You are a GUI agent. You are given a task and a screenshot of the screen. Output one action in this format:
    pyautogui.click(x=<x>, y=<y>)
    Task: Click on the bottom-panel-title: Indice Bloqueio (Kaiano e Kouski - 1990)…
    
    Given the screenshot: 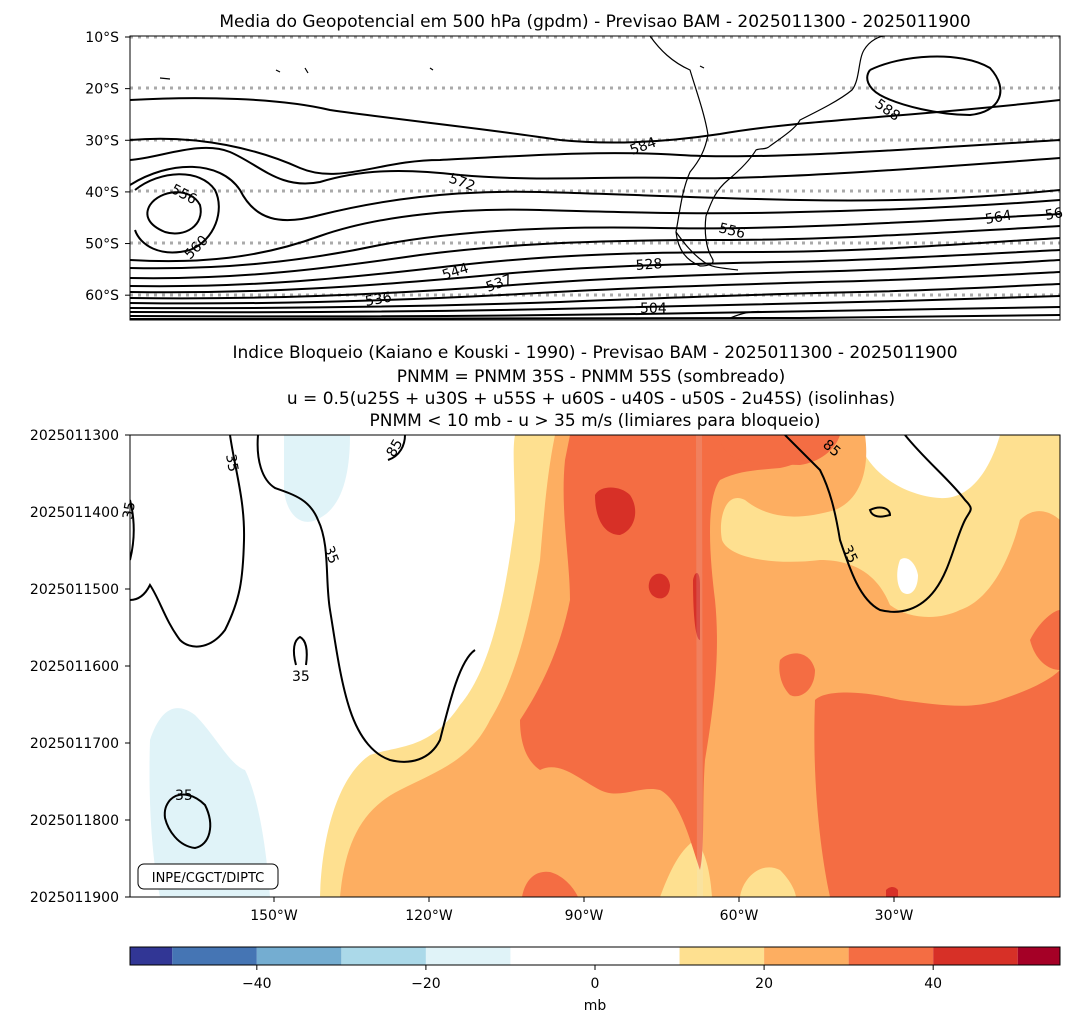 What is the action you would take?
    pyautogui.click(x=594, y=387)
    